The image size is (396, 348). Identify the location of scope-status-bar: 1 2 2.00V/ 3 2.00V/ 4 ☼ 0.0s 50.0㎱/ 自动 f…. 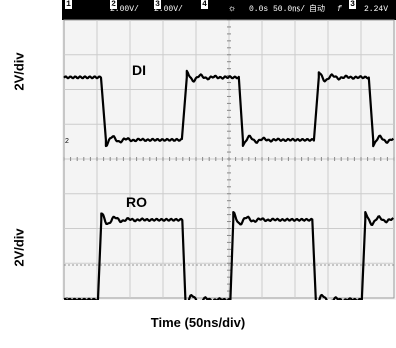
(229, 10).